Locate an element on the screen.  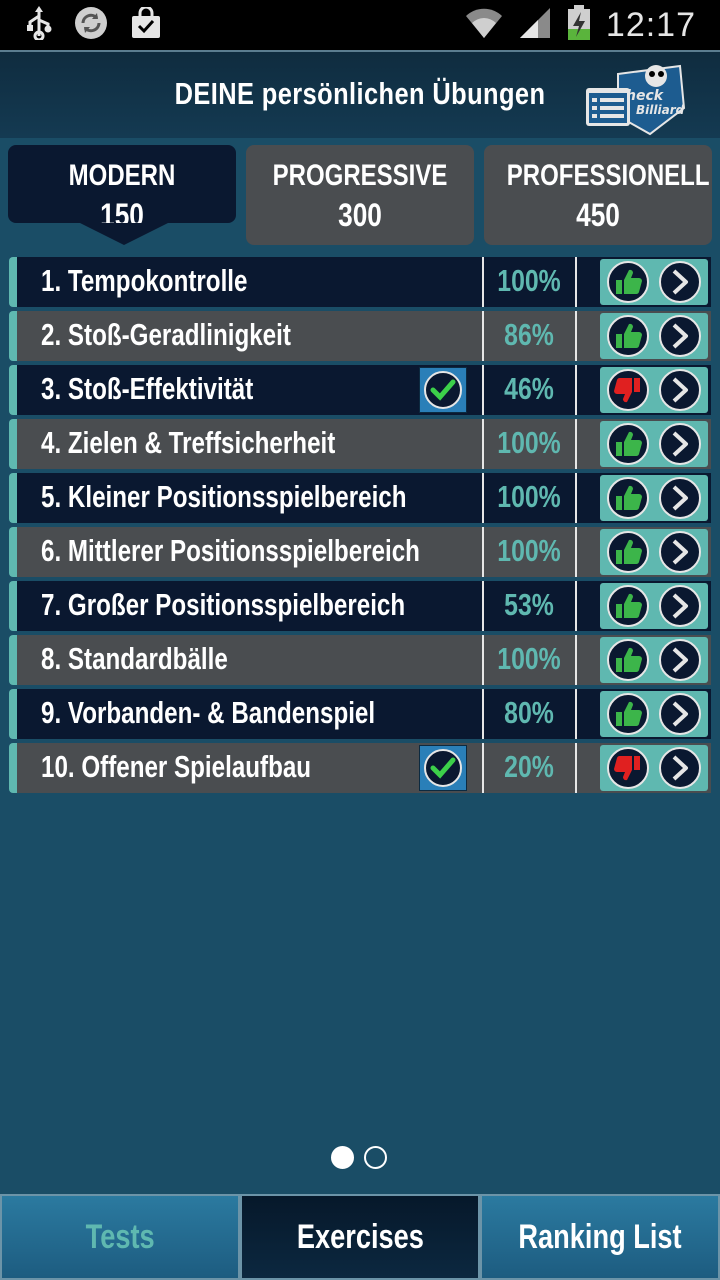
battery-charging-icon is located at coordinates (579, 25).